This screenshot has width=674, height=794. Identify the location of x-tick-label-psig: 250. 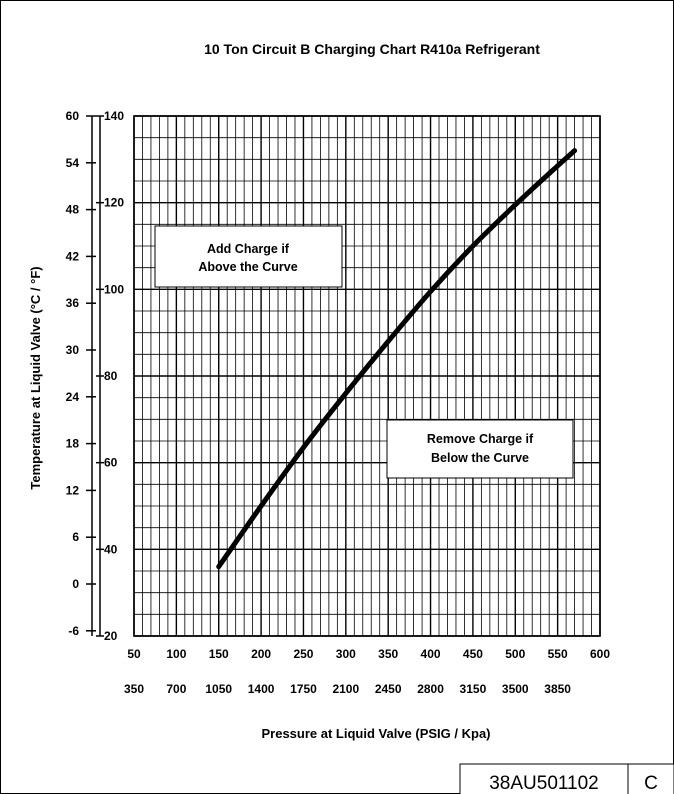
(303, 654).